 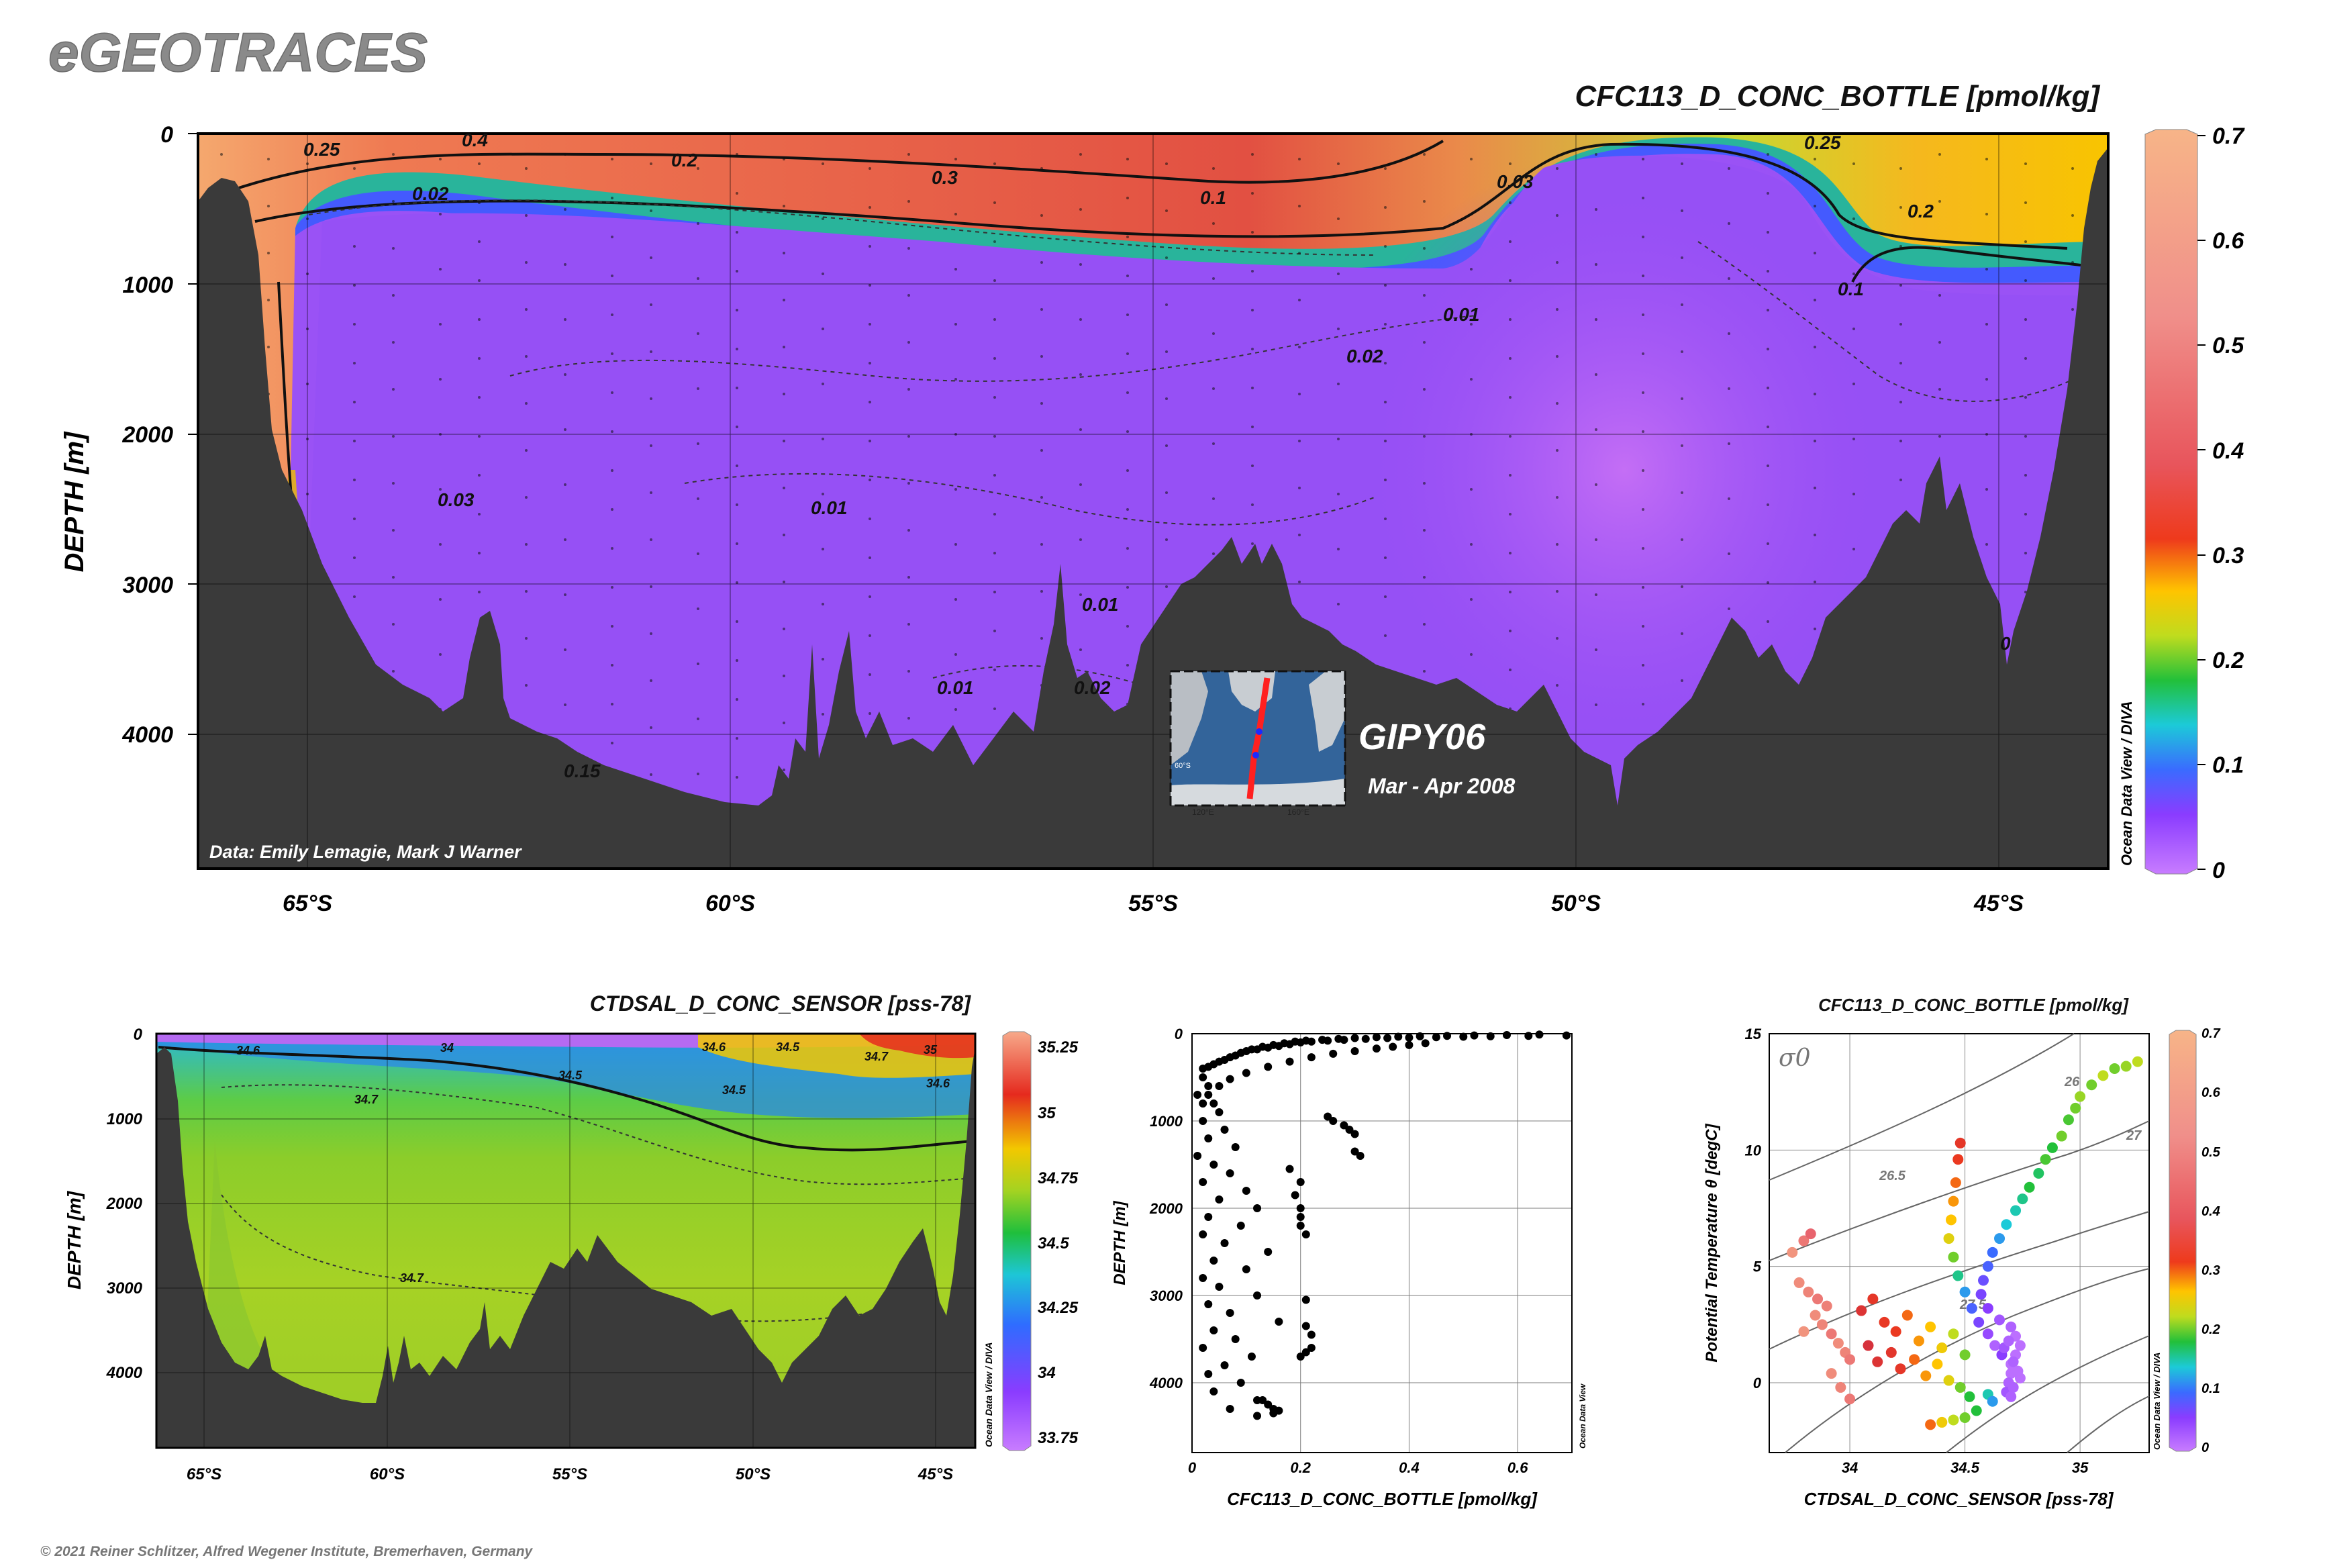 I want to click on main-x-ticks: 65°S 60°S 55°S 50°S 45°S, so click(x=1153, y=904).